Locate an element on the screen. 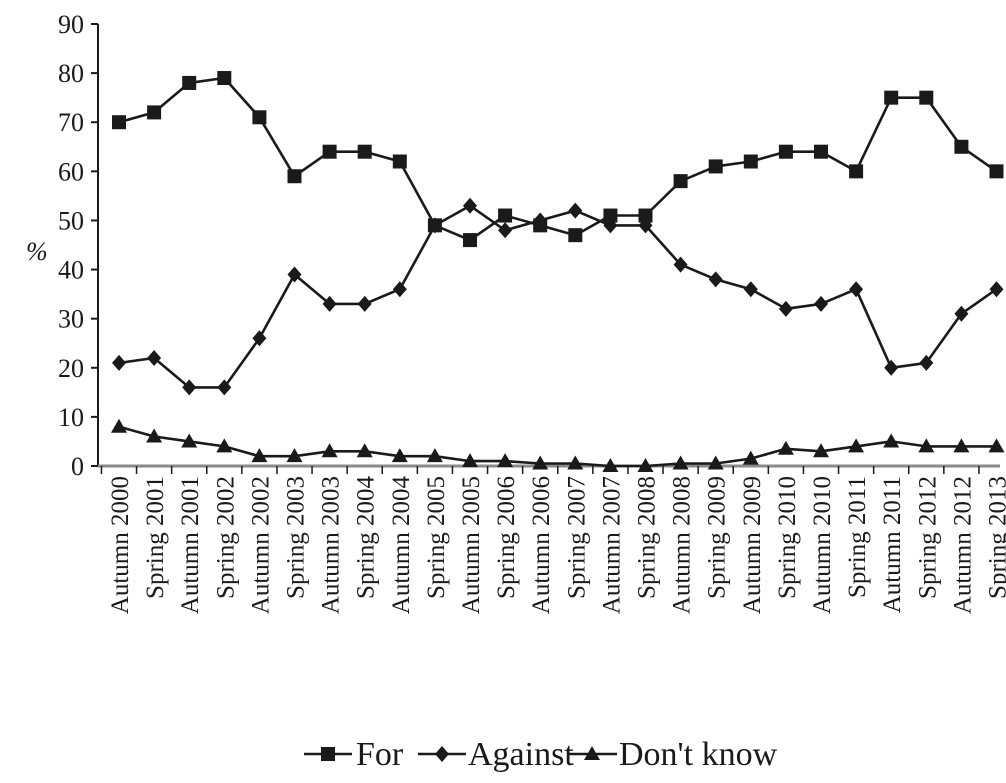 This screenshot has width=1006, height=783. x-tick-label: Spring 2007 is located at coordinates (576, 537).